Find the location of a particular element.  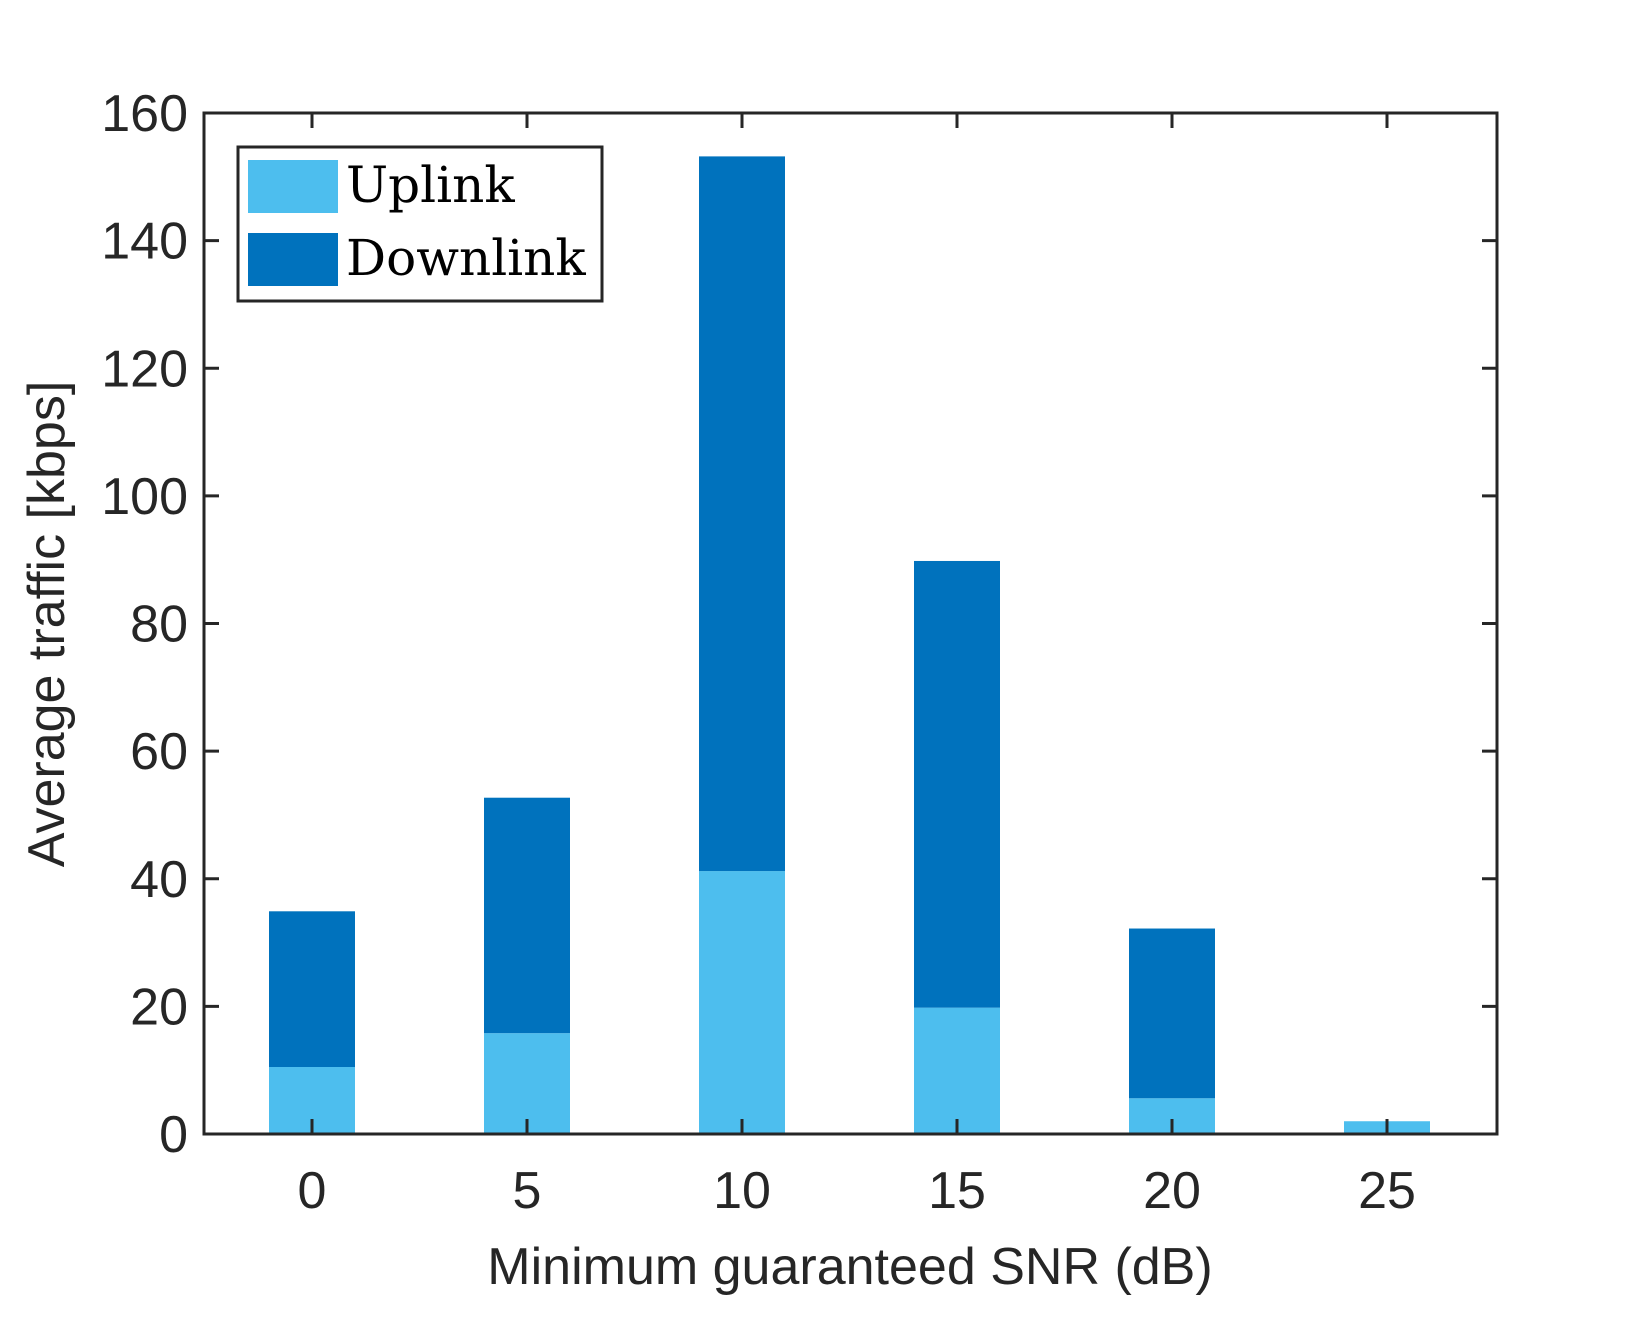

y-tick-labels: 0 20 40 60 80 100 120 140 160 is located at coordinates (144, 624).